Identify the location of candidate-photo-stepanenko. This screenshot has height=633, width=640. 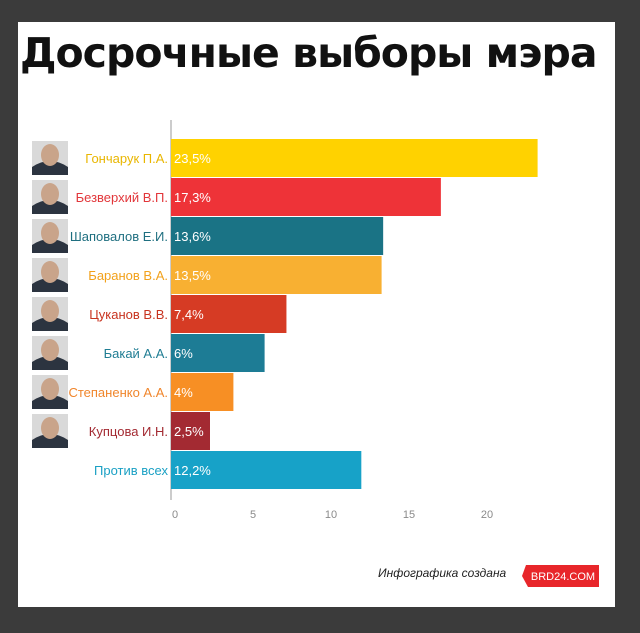
(50, 392).